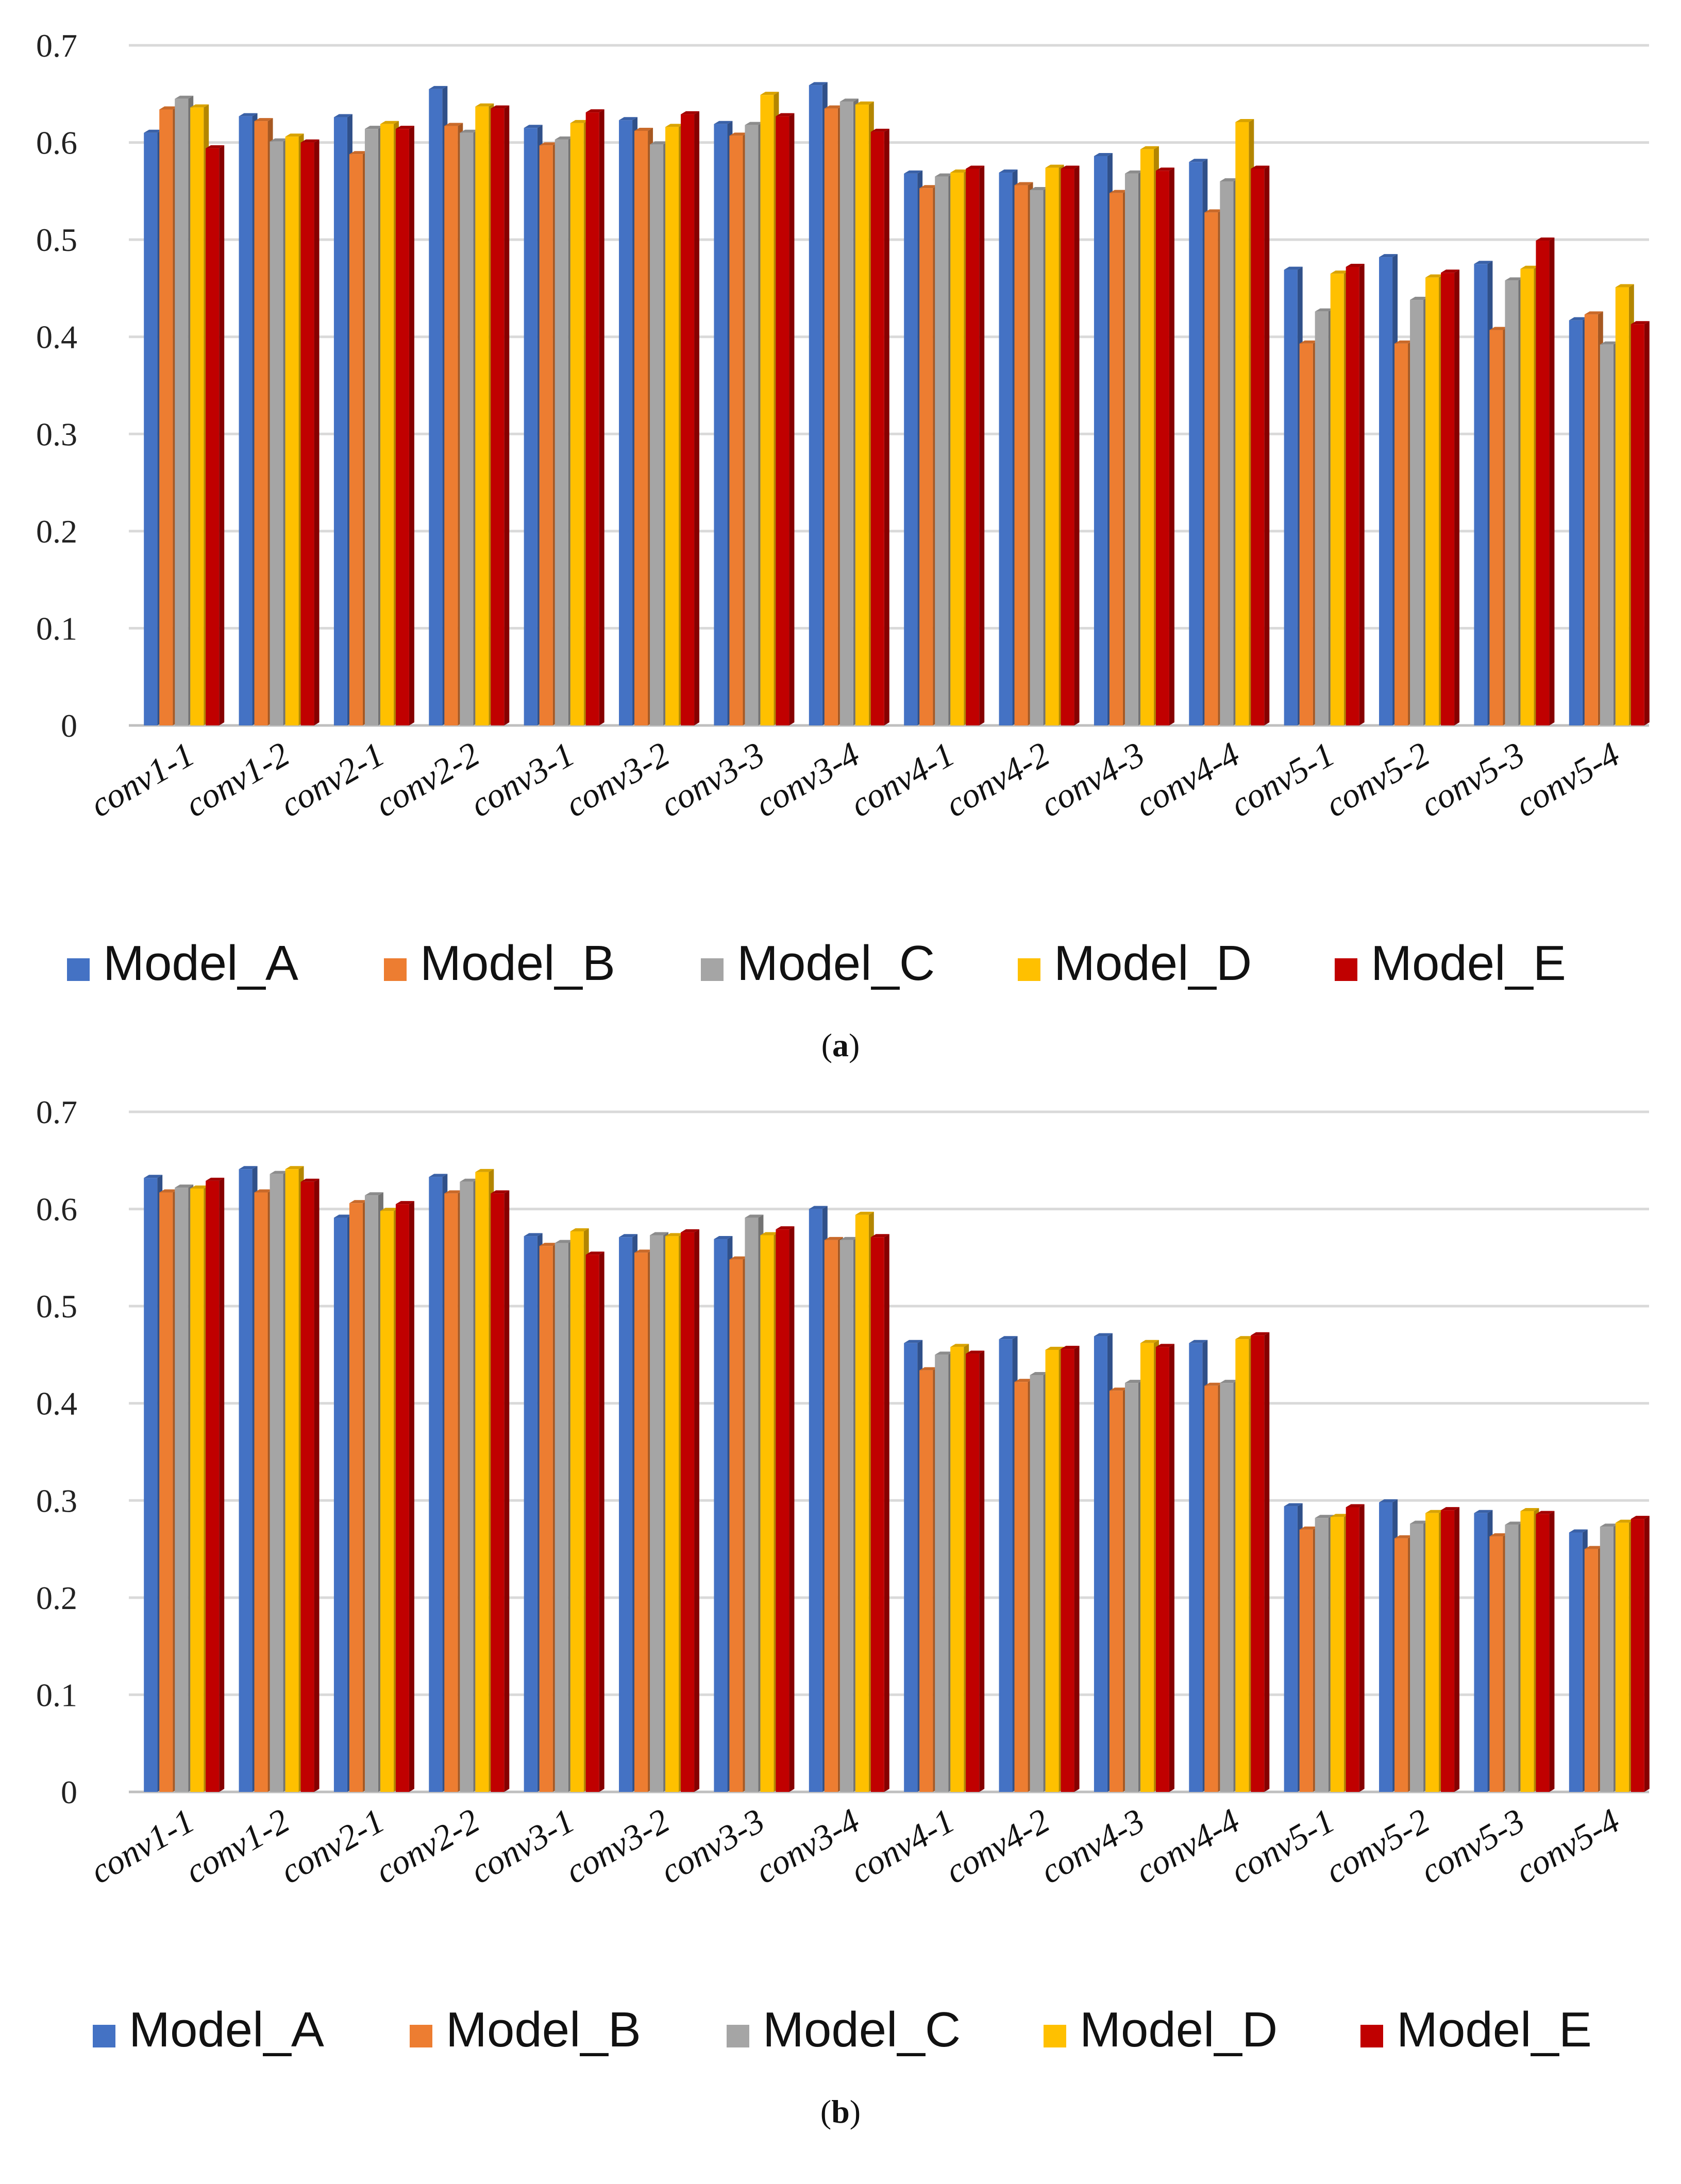  What do you see at coordinates (1377, 779) in the screenshot?
I see `x-tick-label: conv5-2` at bounding box center [1377, 779].